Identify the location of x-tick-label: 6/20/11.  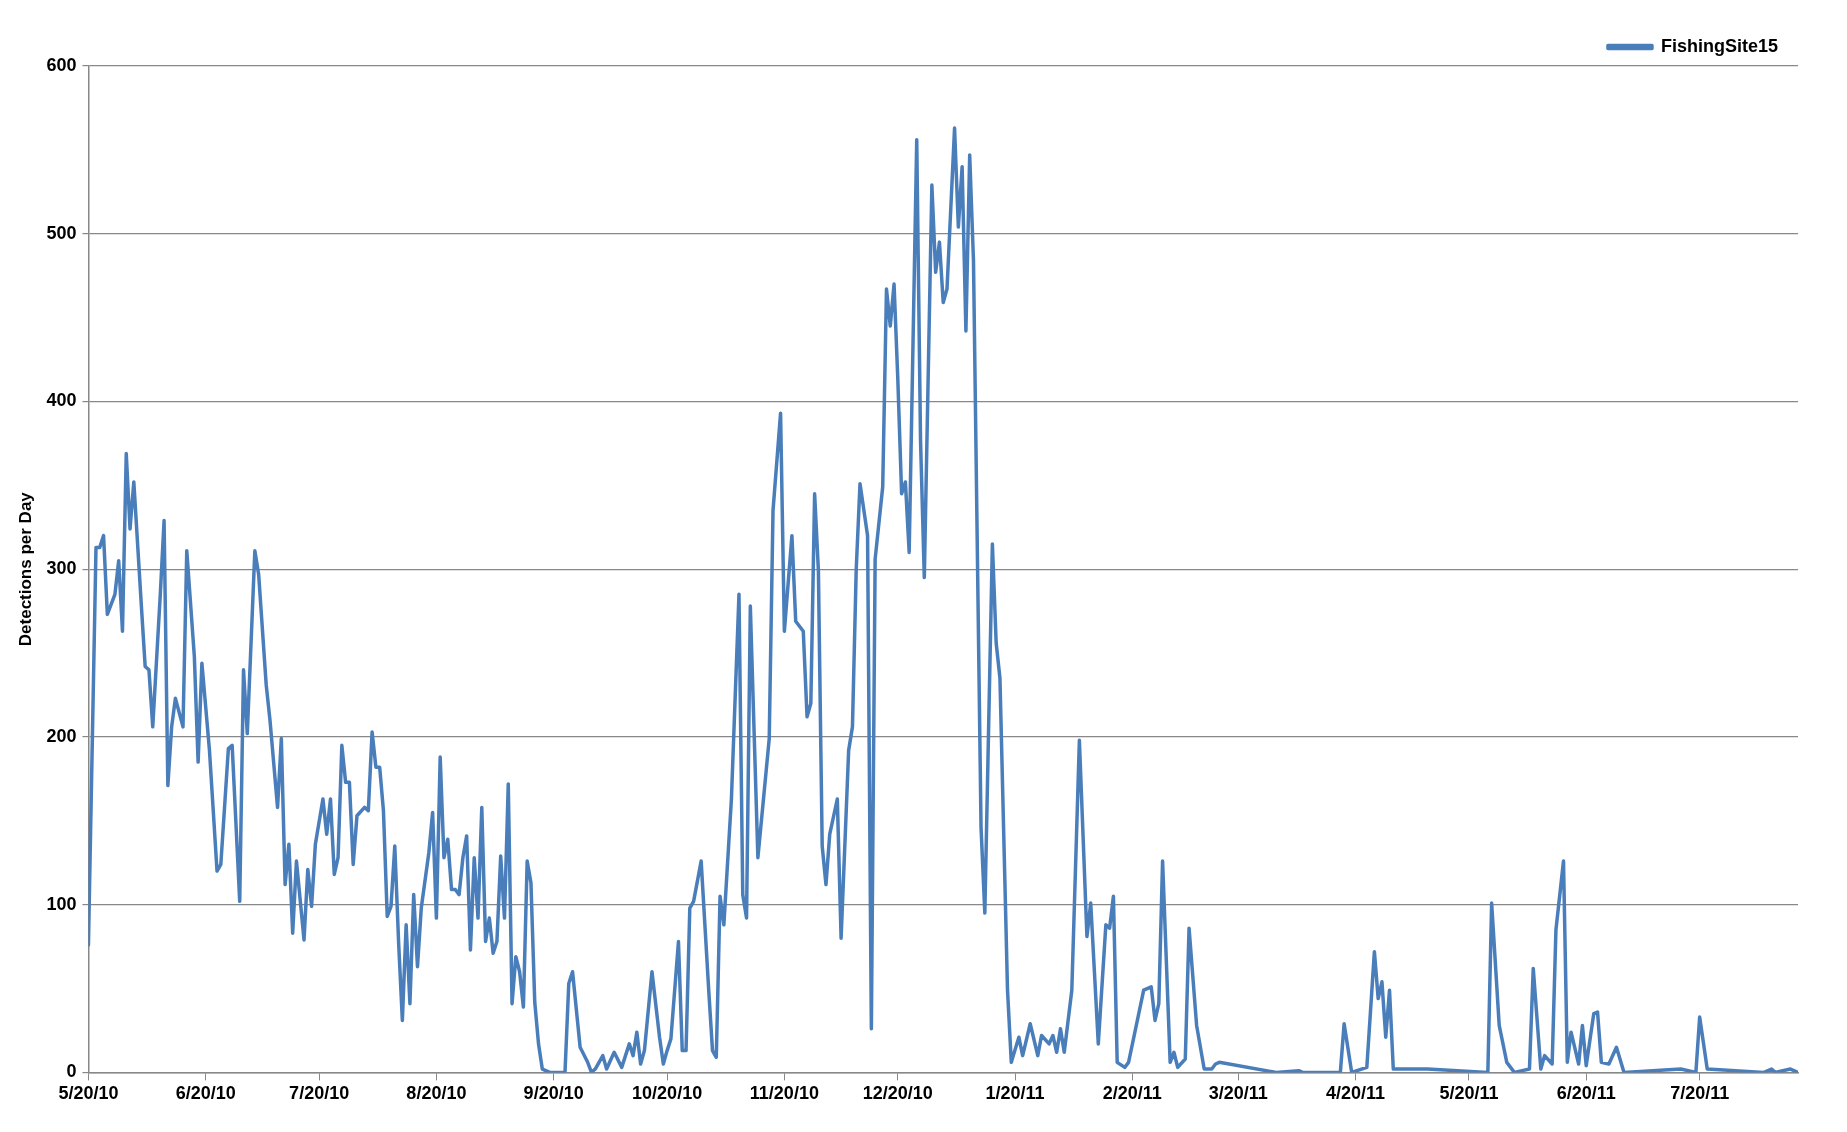
(1586, 1093).